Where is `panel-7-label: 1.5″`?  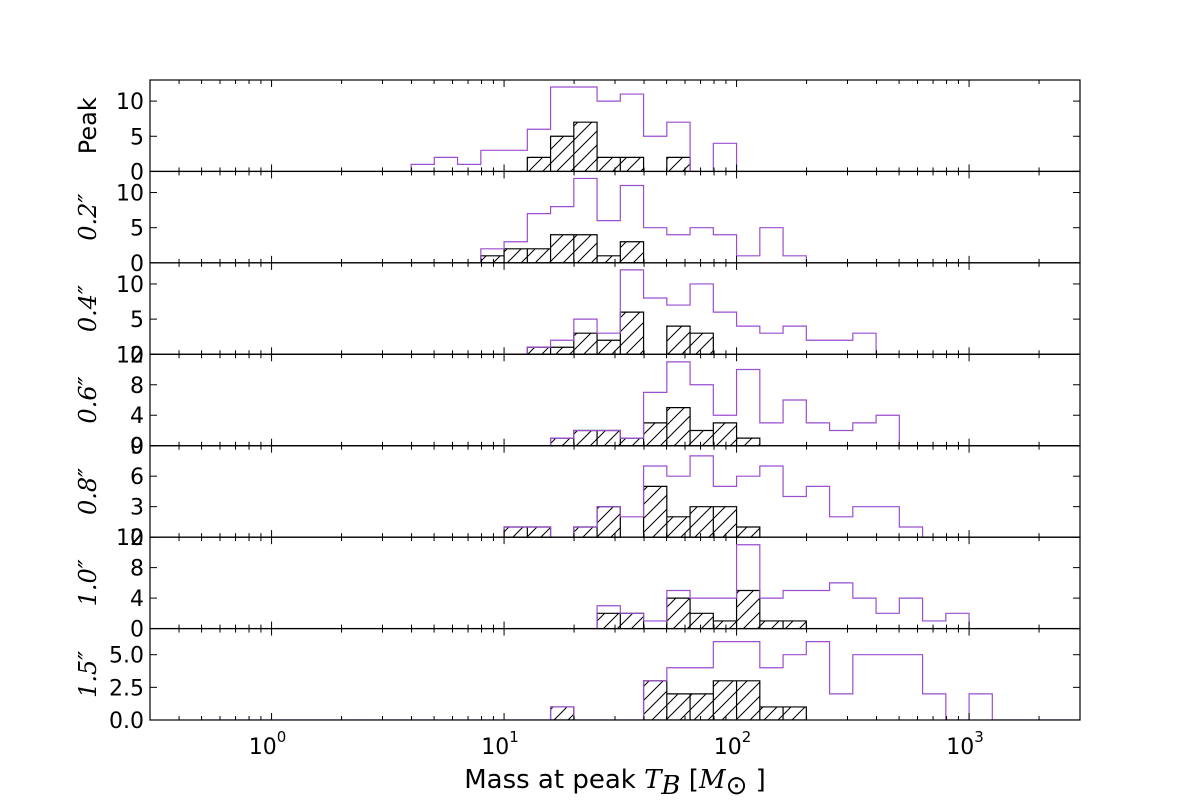
panel-7-label: 1.5″ is located at coordinates (88, 674).